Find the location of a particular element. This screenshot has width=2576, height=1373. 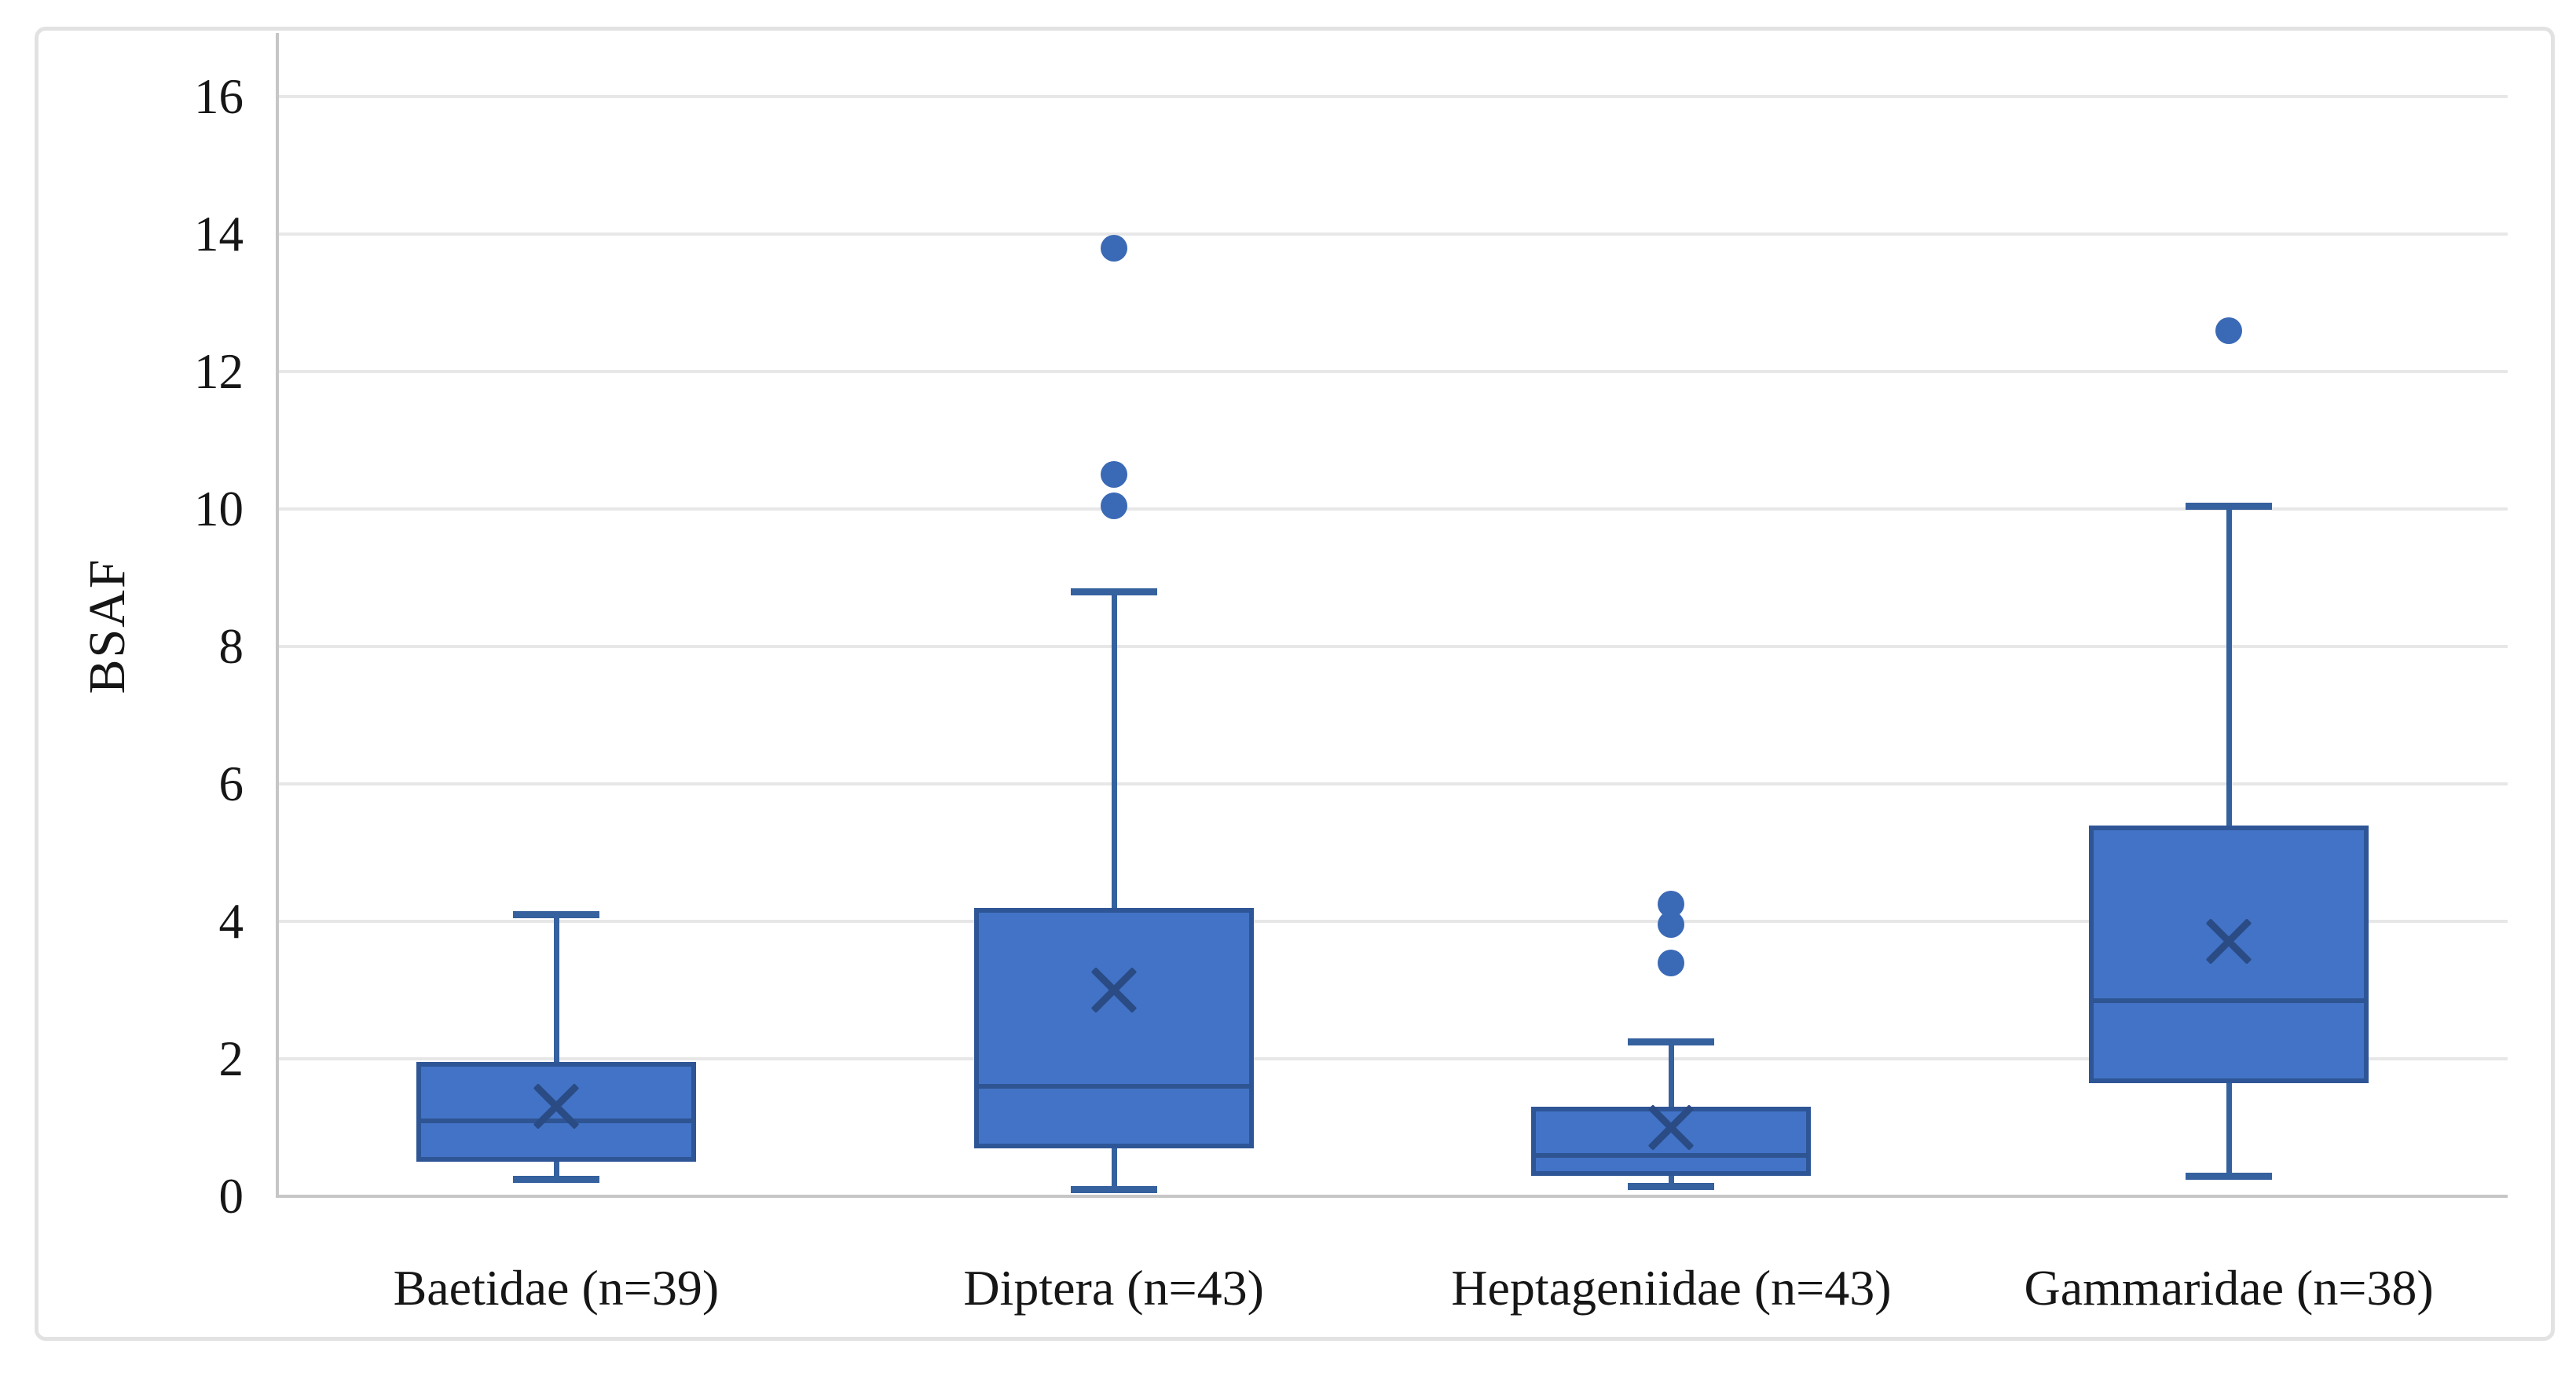

y-tick-label: 14 is located at coordinates (219, 234).